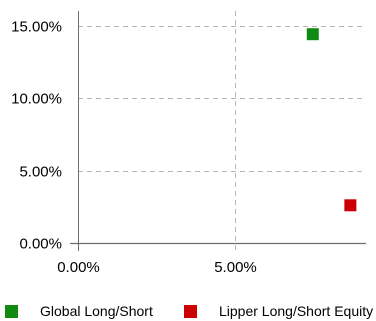  I want to click on data-points, so click(331, 120).